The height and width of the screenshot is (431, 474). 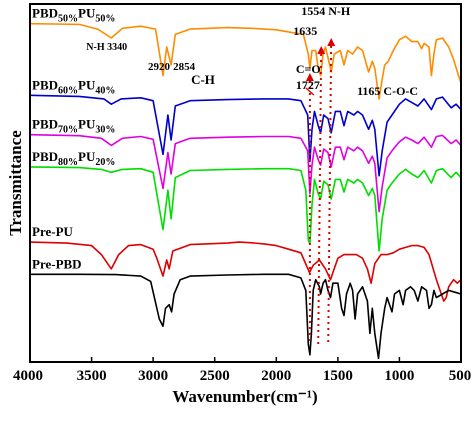 What do you see at coordinates (28, 376) in the screenshot?
I see `x-tick-label-4000: 4000` at bounding box center [28, 376].